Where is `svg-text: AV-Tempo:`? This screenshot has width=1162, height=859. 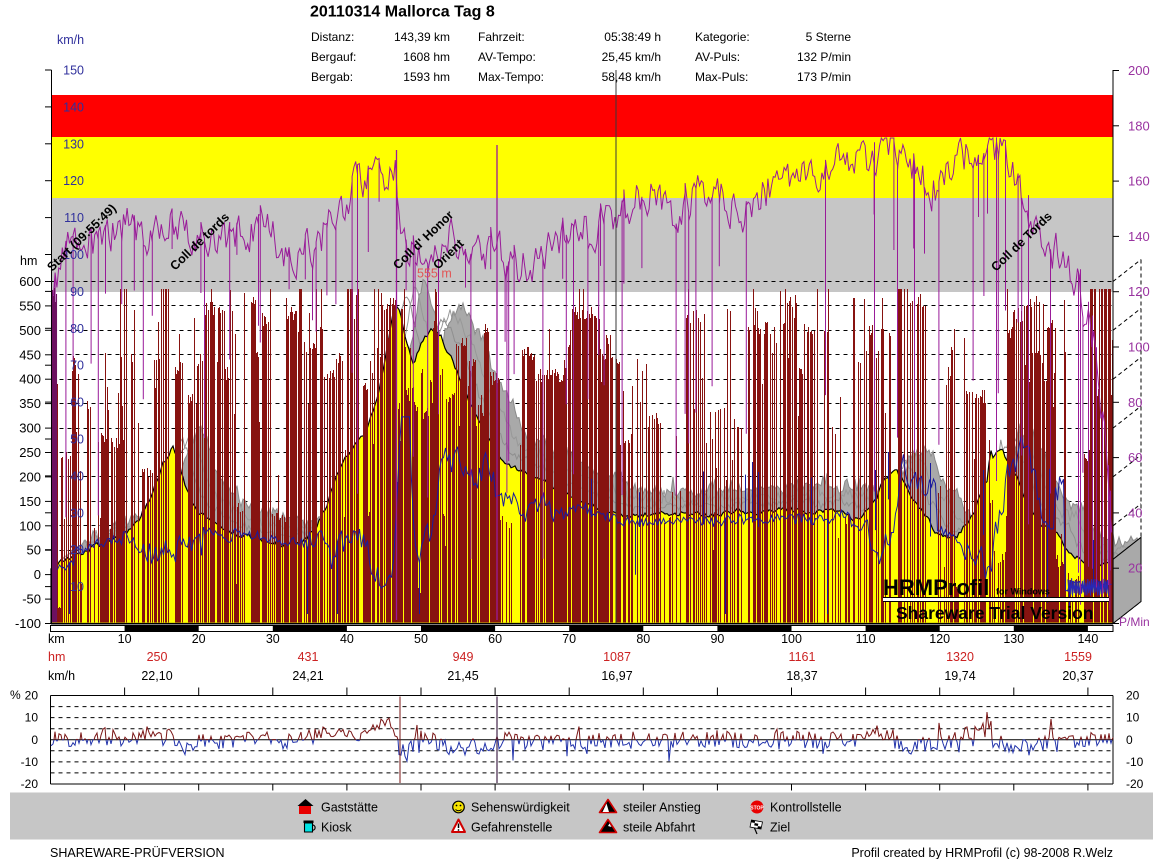 svg-text: AV-Tempo: is located at coordinates (507, 57).